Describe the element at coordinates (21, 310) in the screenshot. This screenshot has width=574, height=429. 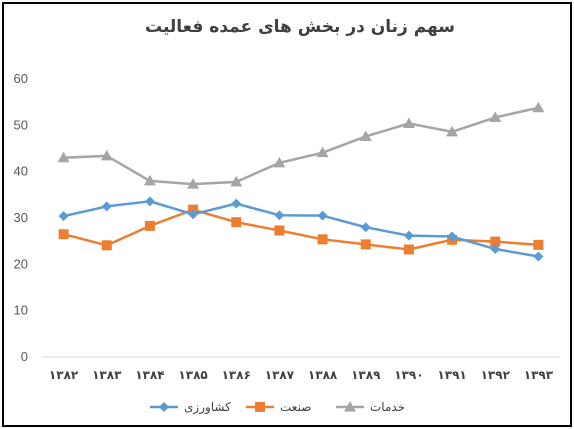
I see `y-tick-label: 10` at that location.